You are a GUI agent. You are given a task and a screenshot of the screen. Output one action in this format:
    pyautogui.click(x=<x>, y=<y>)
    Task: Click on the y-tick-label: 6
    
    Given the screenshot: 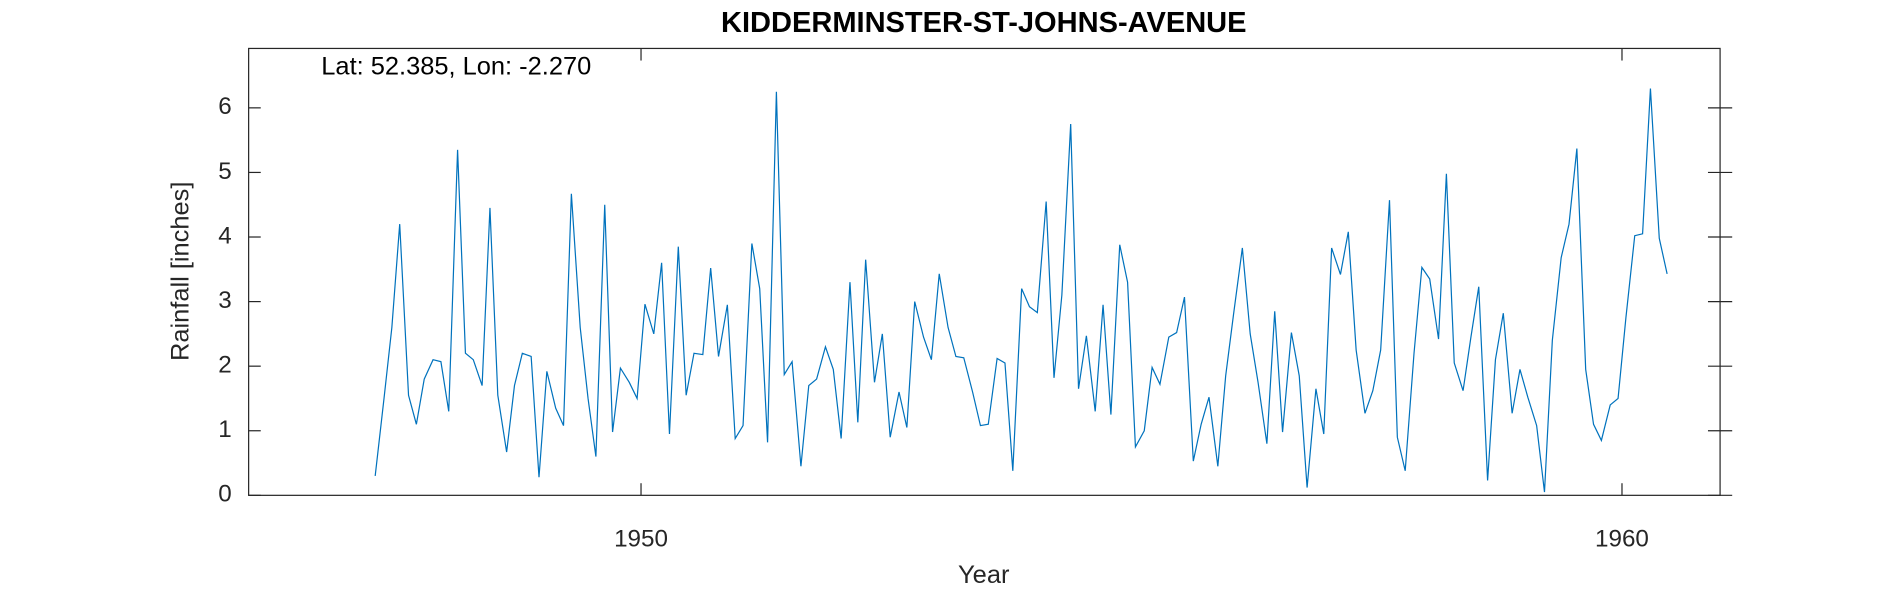 What is the action you would take?
    pyautogui.click(x=224, y=106)
    